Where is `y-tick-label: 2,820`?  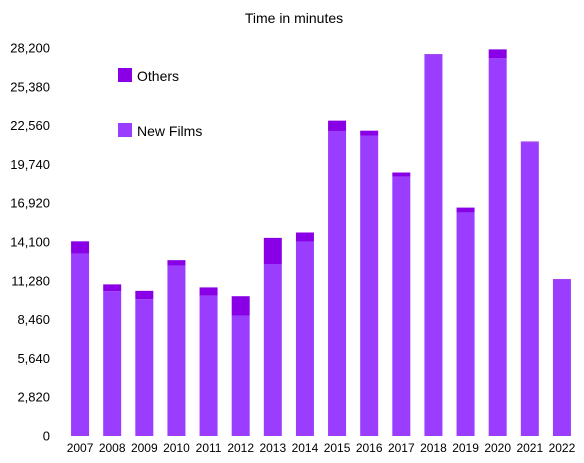 y-tick-label: 2,820 is located at coordinates (33, 397).